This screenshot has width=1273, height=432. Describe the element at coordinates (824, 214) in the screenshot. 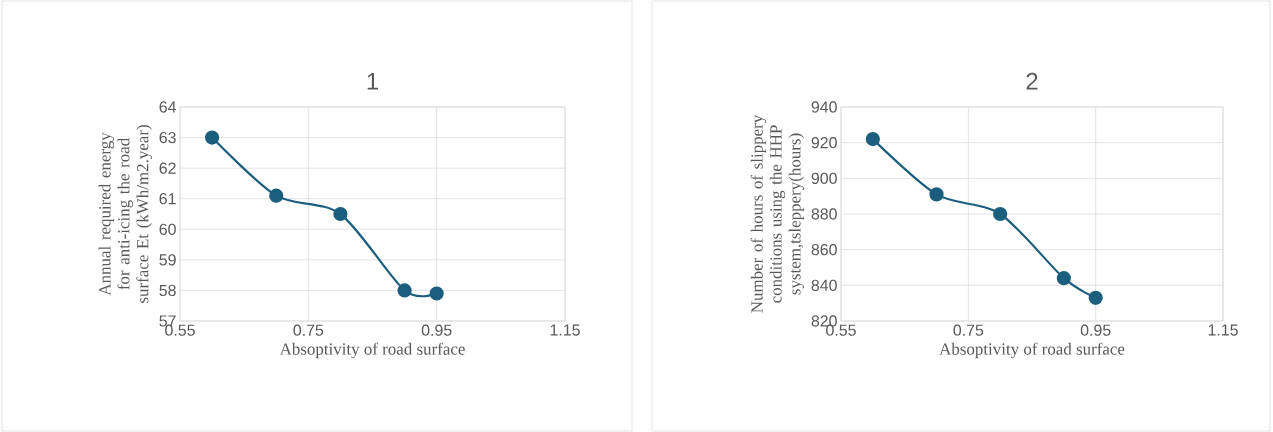

I see `y-tick-label: 880` at that location.